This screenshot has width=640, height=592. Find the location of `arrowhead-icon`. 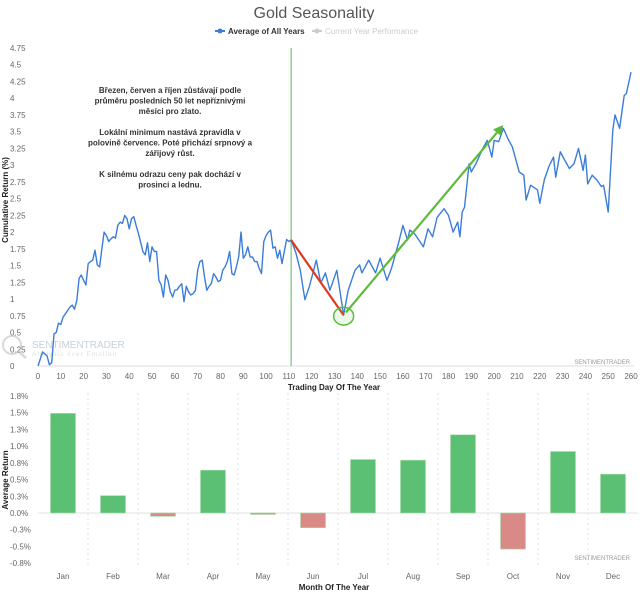

arrowhead-icon is located at coordinates (498, 130).